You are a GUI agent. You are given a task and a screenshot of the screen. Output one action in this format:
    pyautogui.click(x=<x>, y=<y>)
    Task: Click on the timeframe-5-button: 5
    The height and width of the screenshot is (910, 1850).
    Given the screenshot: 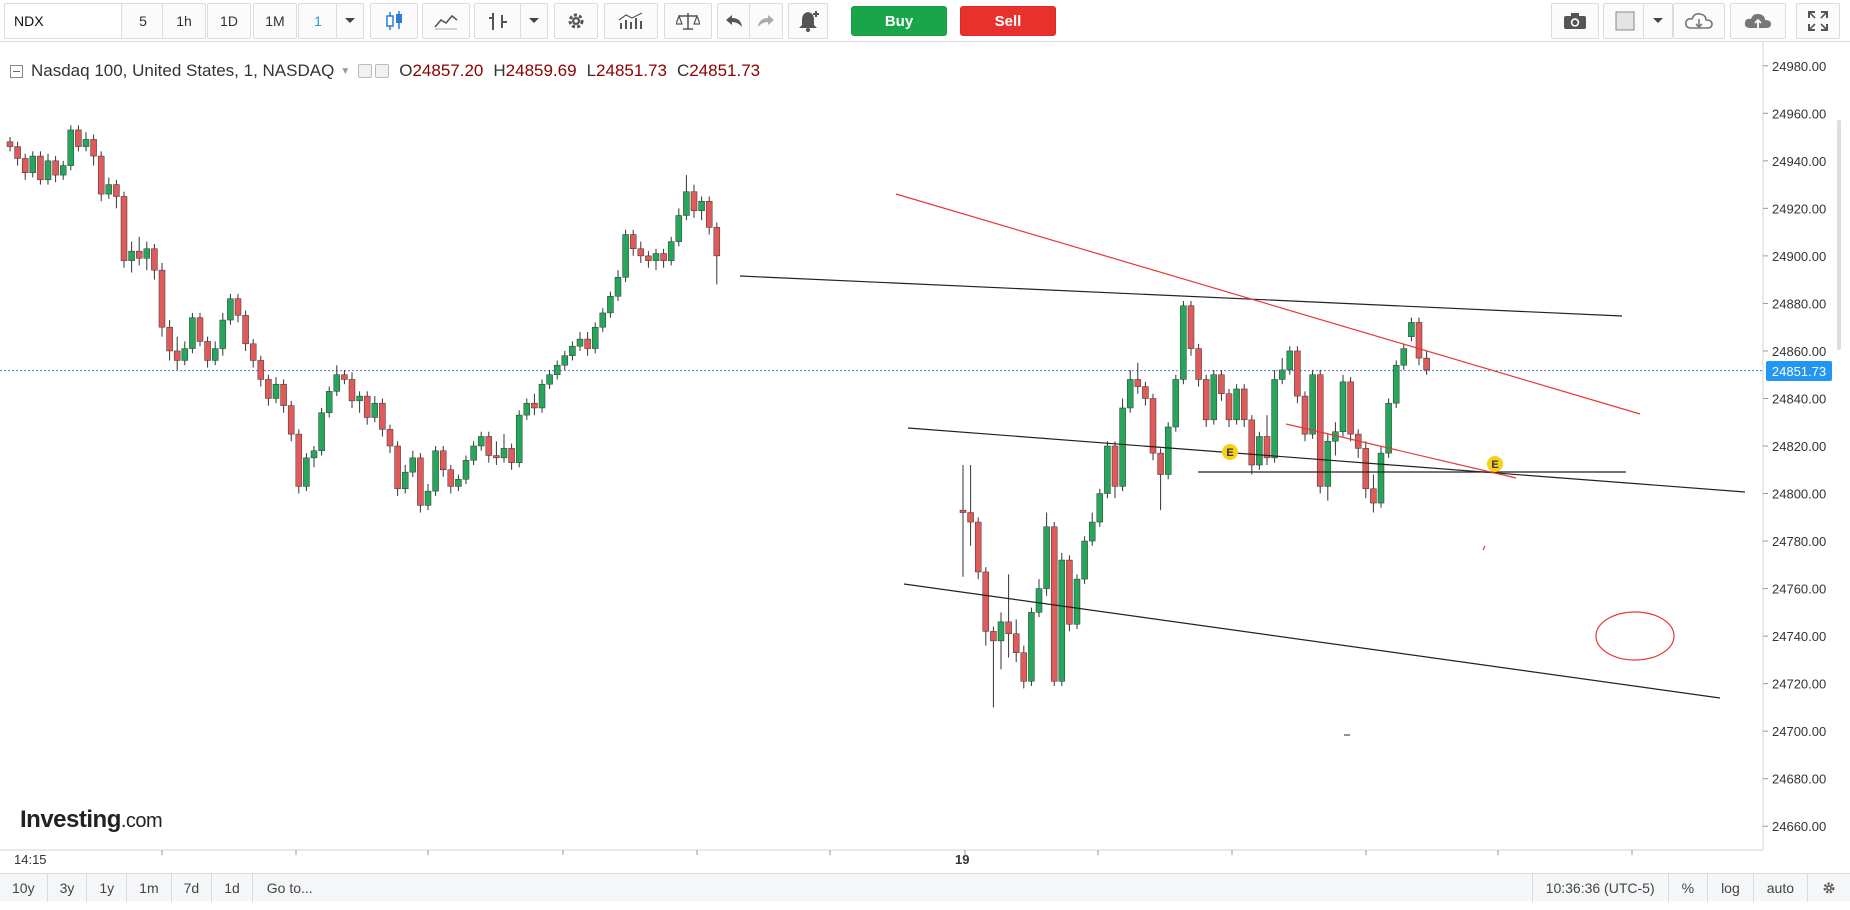 What is the action you would take?
    pyautogui.click(x=143, y=21)
    